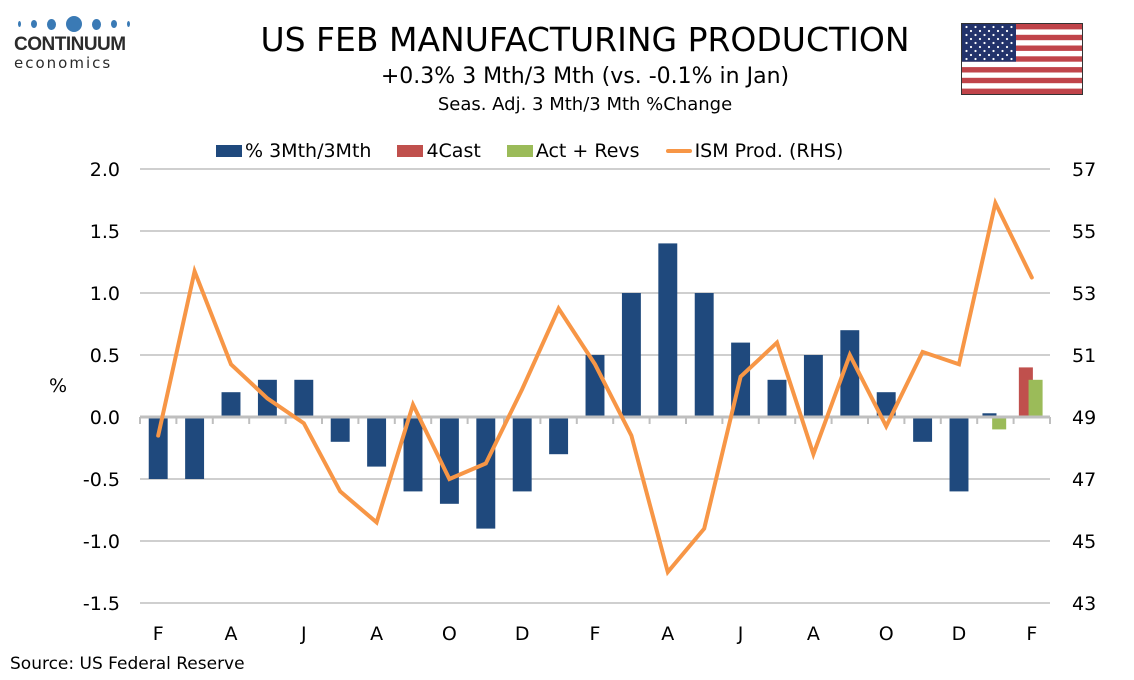  Describe the element at coordinates (229, 151) in the screenshot. I see `legend-swatch-blue` at that location.